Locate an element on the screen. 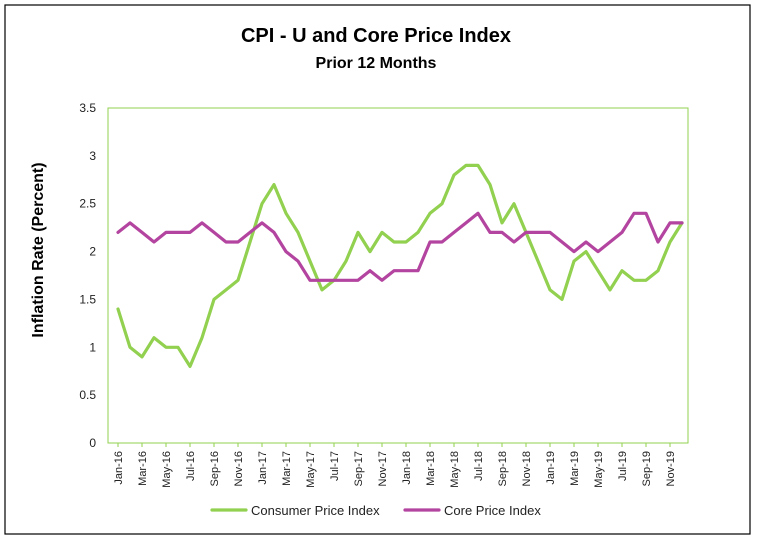  y-tick-label: 2 is located at coordinates (92, 252).